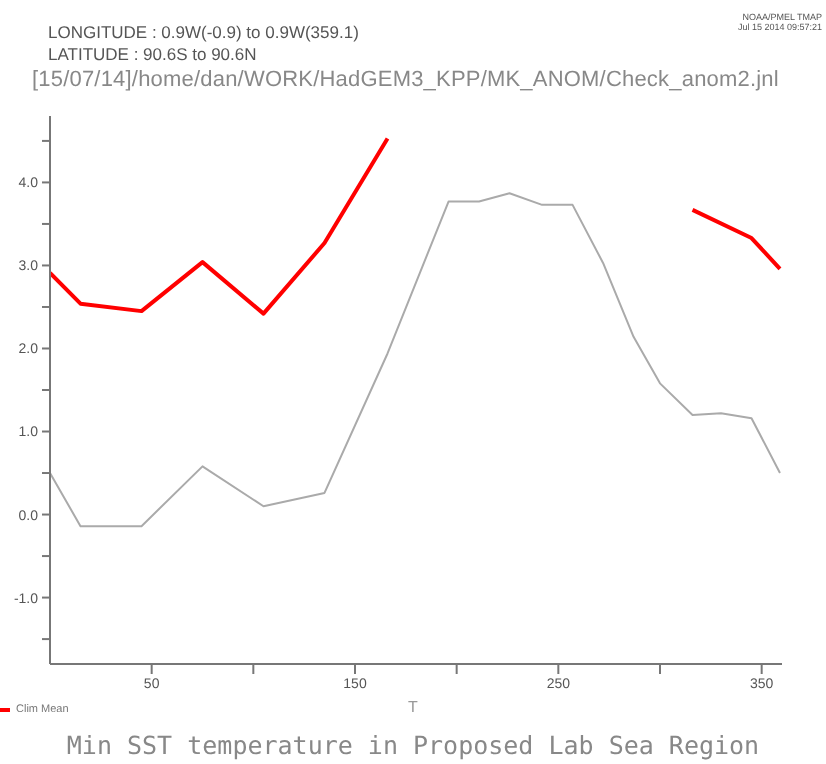 This screenshot has height=764, width=826. What do you see at coordinates (413, 745) in the screenshot?
I see `text: Min SST temperature in Proposed Lab Sea Region` at bounding box center [413, 745].